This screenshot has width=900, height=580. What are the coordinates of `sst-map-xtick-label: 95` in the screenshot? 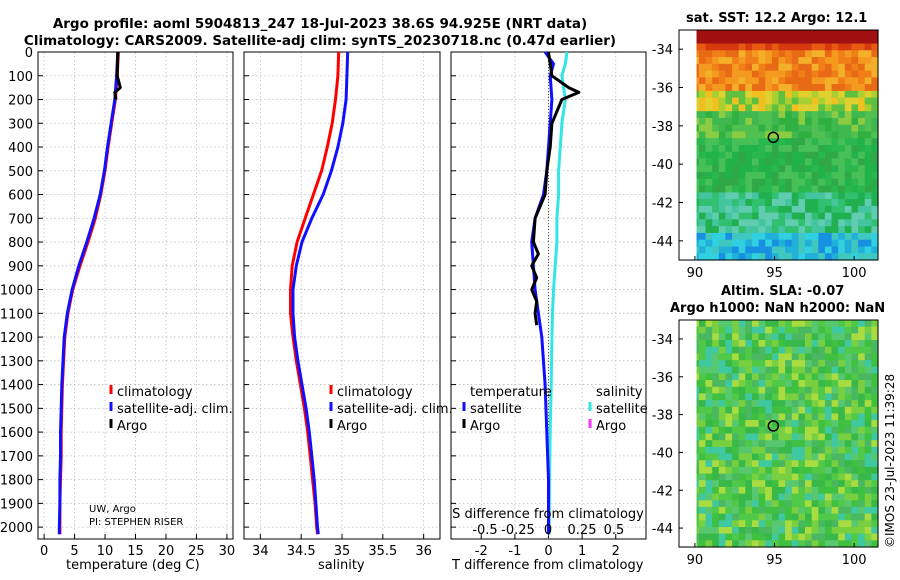 It's located at (774, 273).